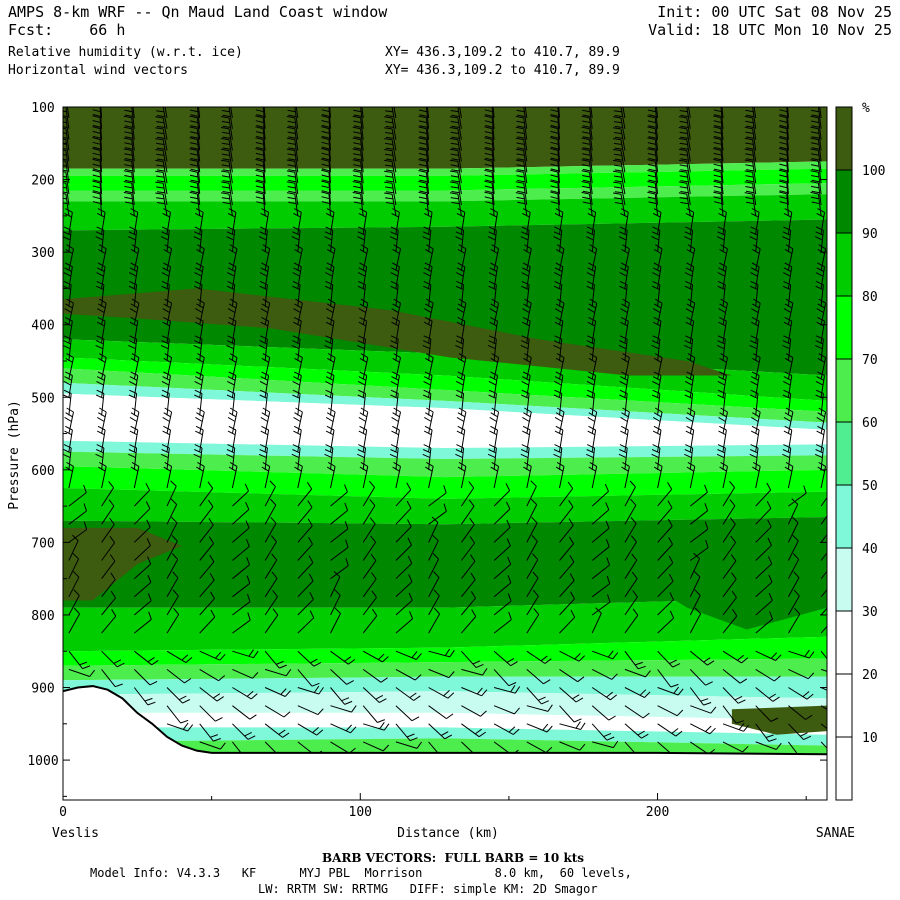 This screenshot has width=900, height=900. I want to click on y-axis-label: Pressure (hPa), so click(14, 455).